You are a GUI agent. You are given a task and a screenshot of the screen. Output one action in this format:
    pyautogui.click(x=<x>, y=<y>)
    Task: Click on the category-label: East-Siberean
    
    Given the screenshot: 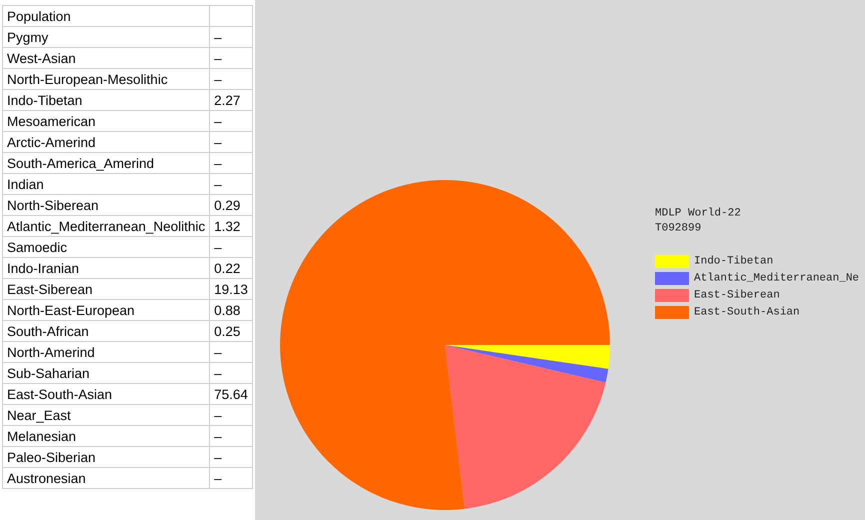 What is the action you would take?
    pyautogui.click(x=106, y=289)
    